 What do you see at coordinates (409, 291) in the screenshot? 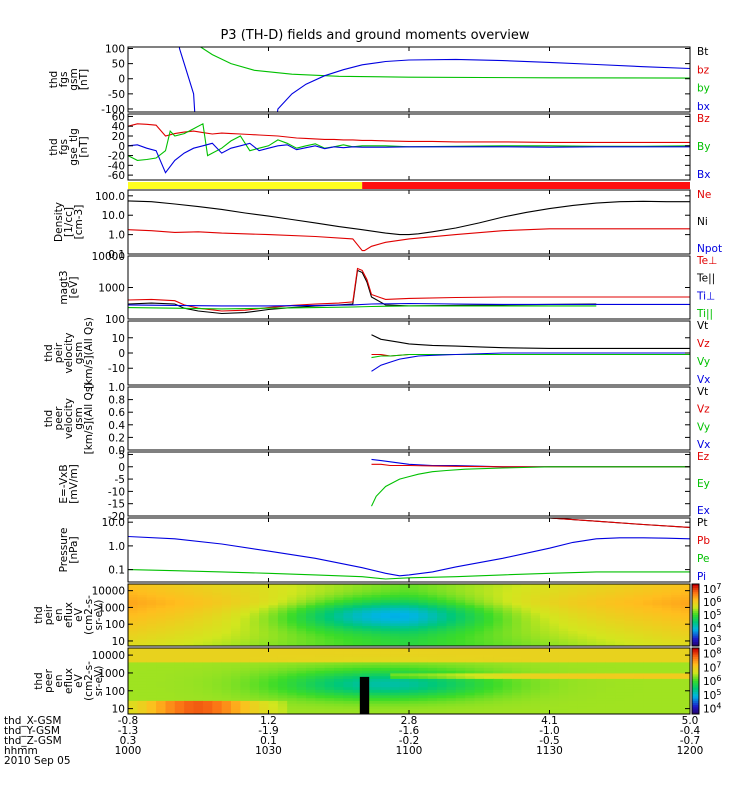
I see `series-group` at bounding box center [409, 291].